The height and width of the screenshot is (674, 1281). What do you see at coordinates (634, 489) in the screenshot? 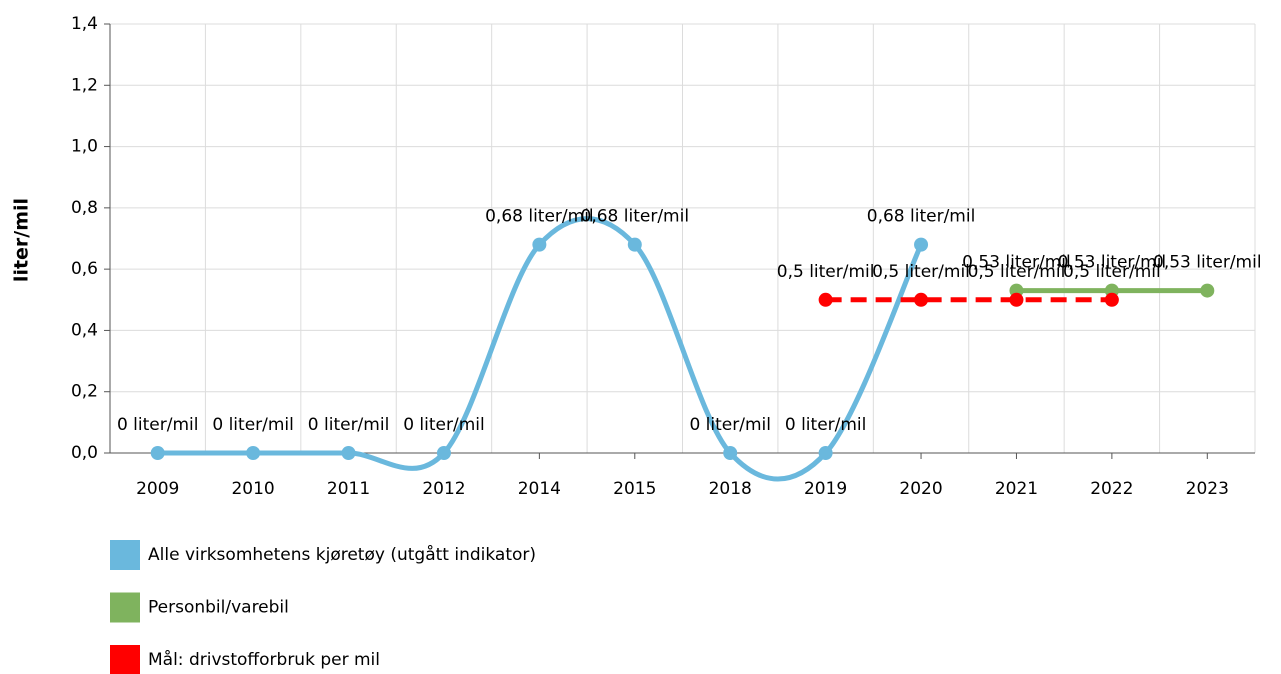
I see `x-tick-label: 2015` at bounding box center [634, 489].